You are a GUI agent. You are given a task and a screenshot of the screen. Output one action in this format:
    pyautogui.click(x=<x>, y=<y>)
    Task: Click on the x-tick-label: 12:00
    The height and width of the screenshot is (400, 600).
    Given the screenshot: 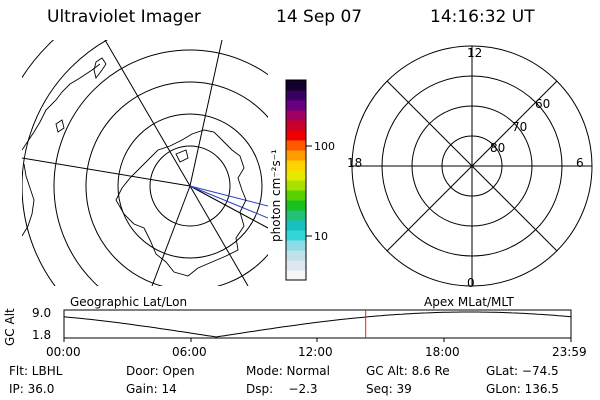 What is the action you would take?
    pyautogui.click(x=315, y=352)
    